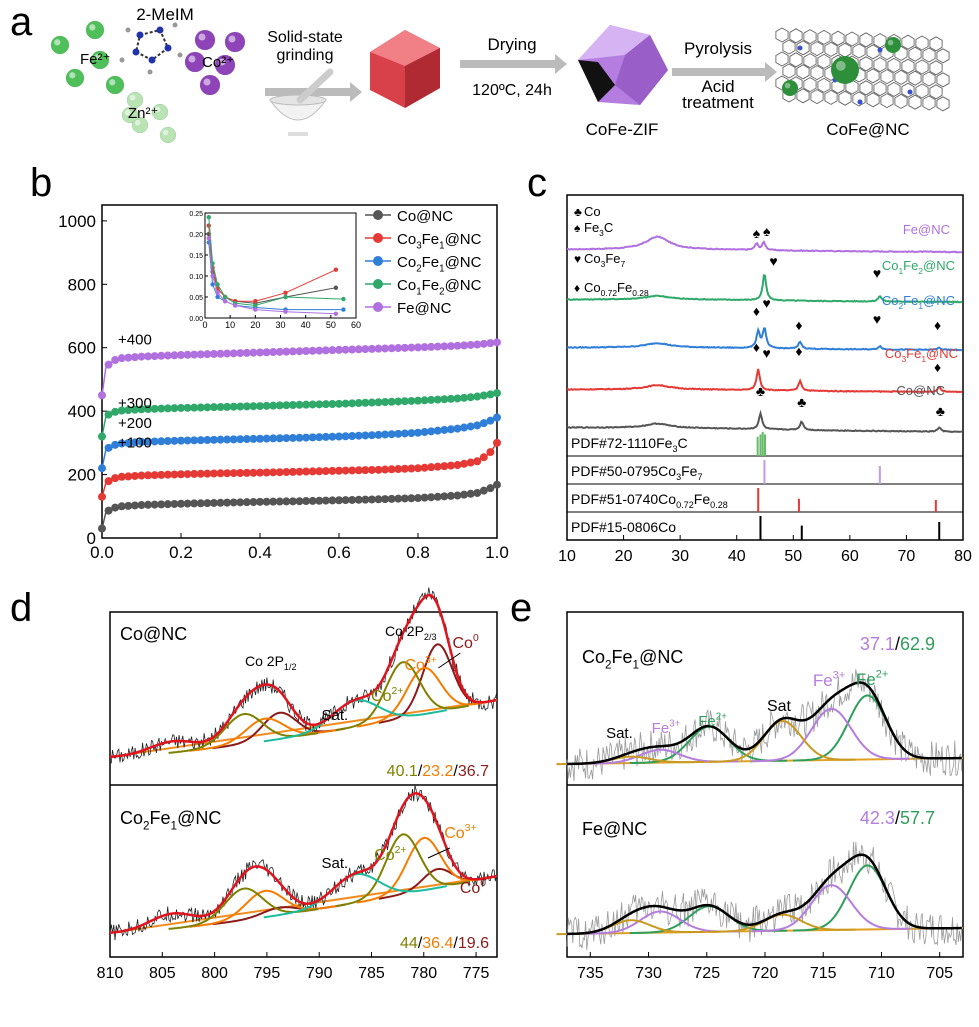 Image resolution: width=979 pixels, height=1027 pixels. I want to click on x-tick-label: 730, so click(648, 973).